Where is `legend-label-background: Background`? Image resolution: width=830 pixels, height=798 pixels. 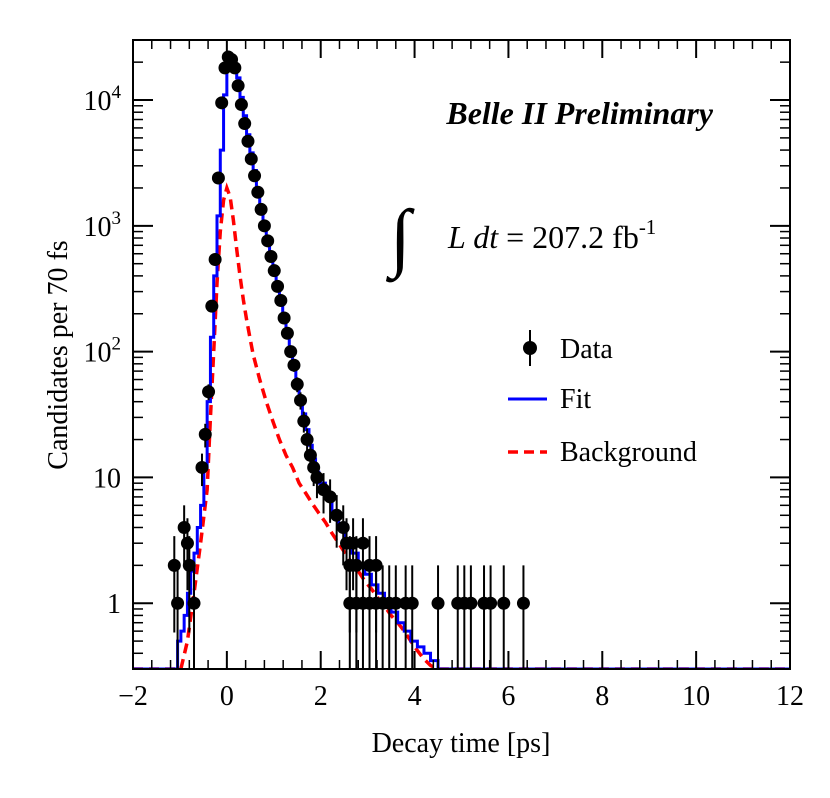 legend-label-background: Background is located at coordinates (628, 452).